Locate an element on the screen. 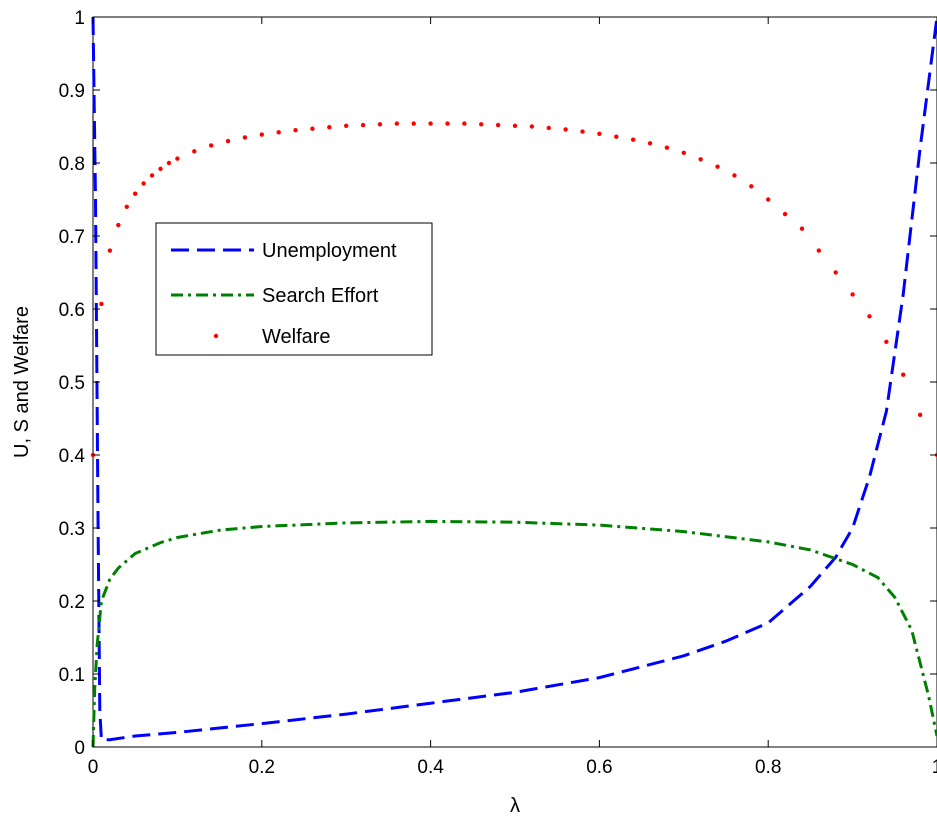  y-tick-label: 0.1 is located at coordinates (72, 675).